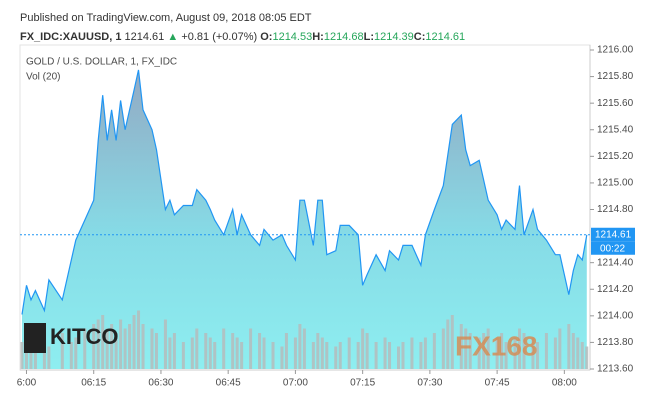 The height and width of the screenshot is (412, 656). What do you see at coordinates (362, 383) in the screenshot?
I see `x-tick-label: 07:15` at bounding box center [362, 383].